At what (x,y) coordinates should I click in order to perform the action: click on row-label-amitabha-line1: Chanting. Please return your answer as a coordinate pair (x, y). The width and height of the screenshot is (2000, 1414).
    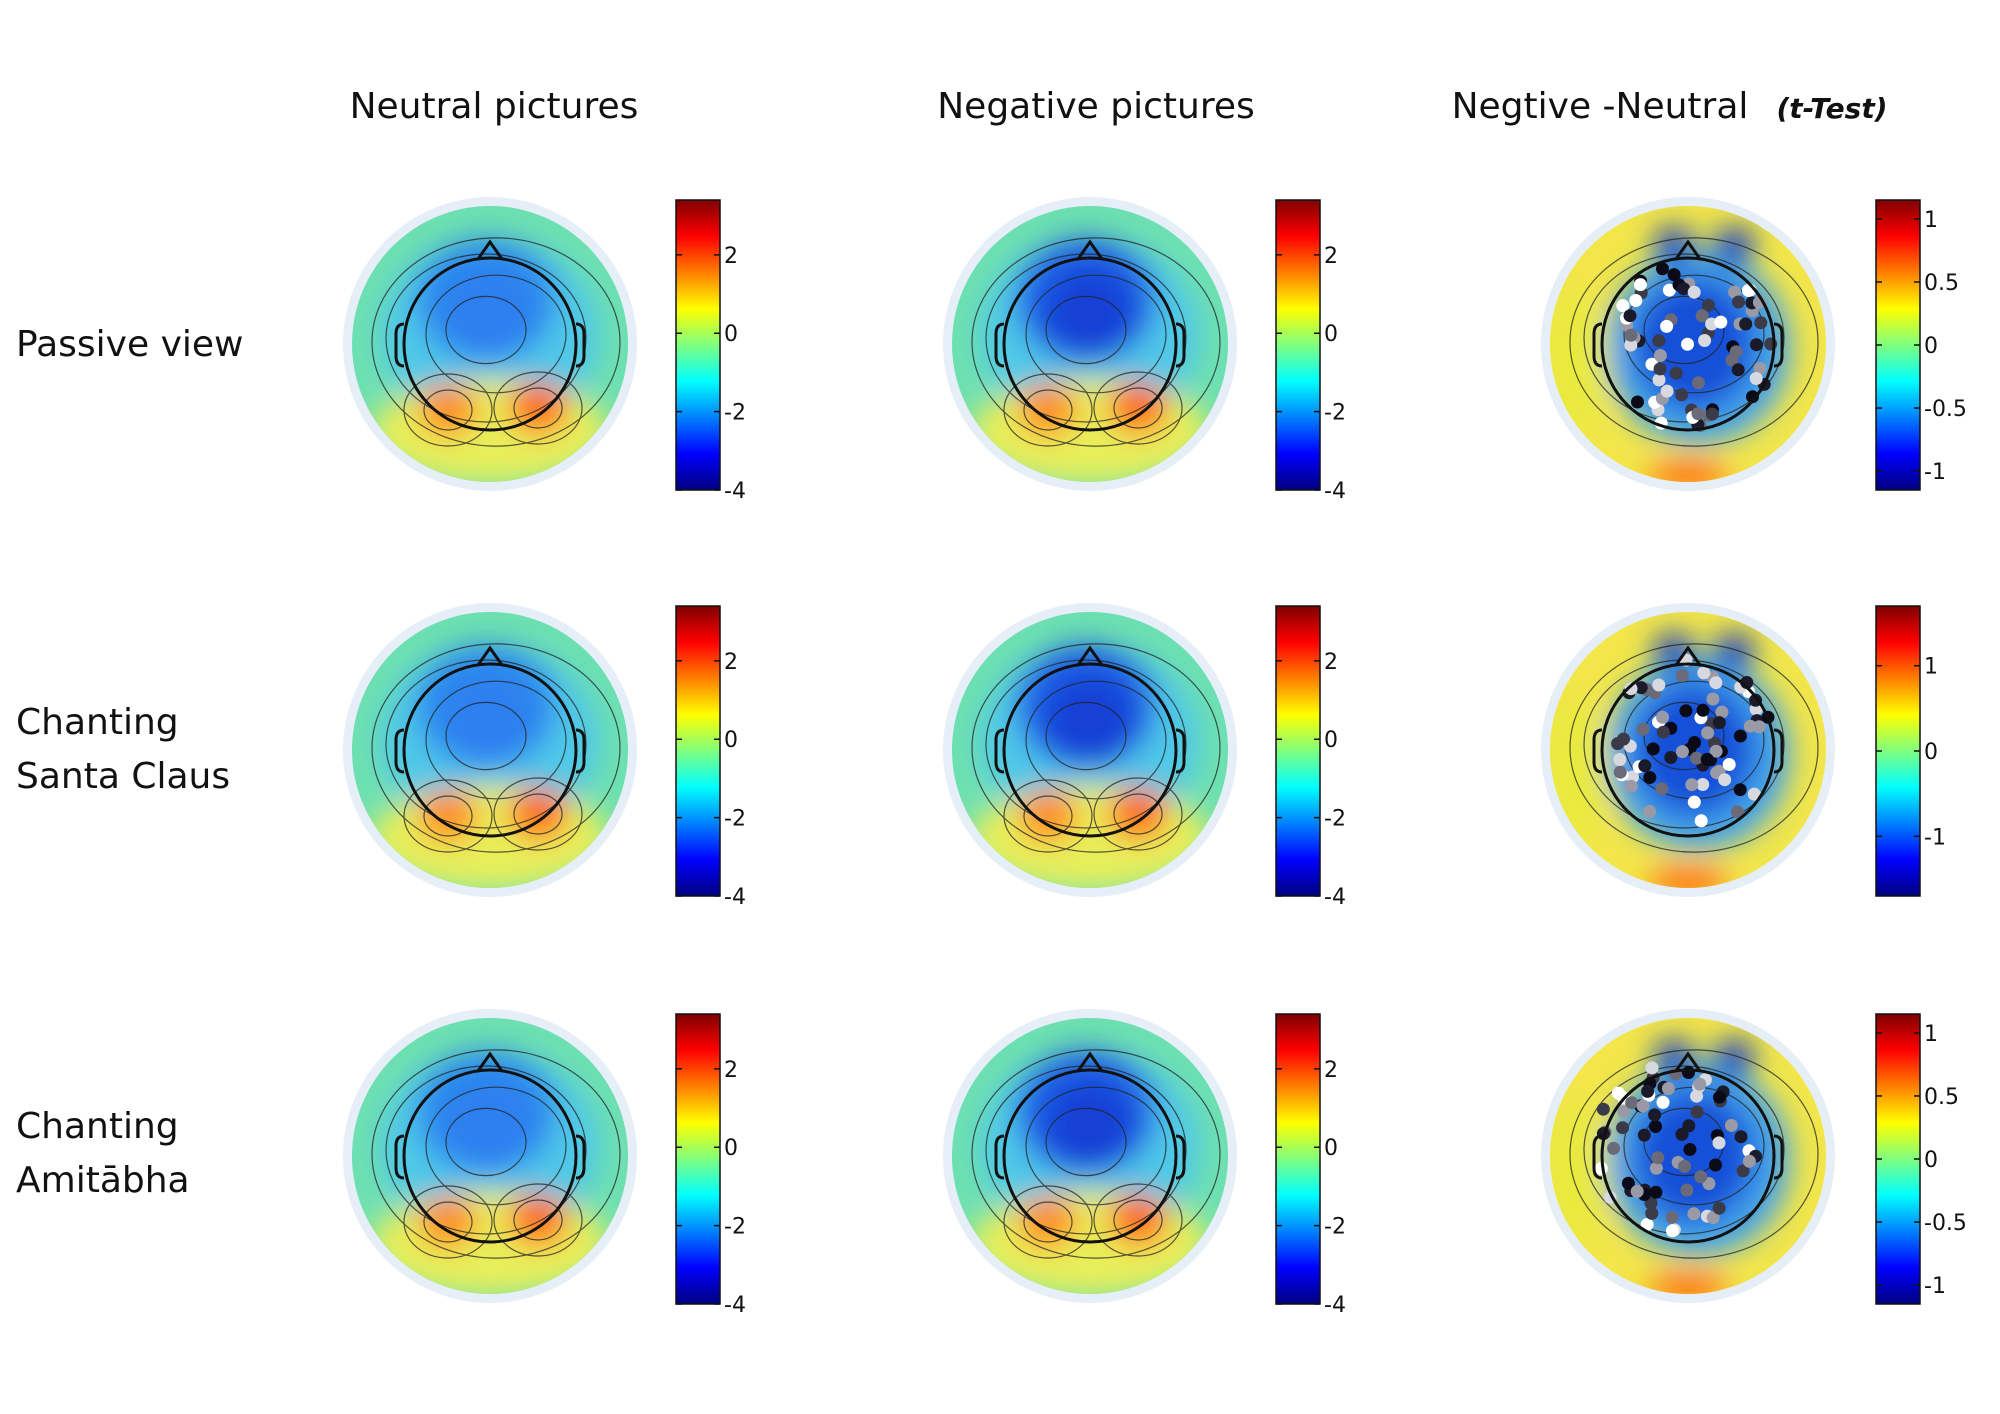
    Looking at the image, I should click on (97, 1126).